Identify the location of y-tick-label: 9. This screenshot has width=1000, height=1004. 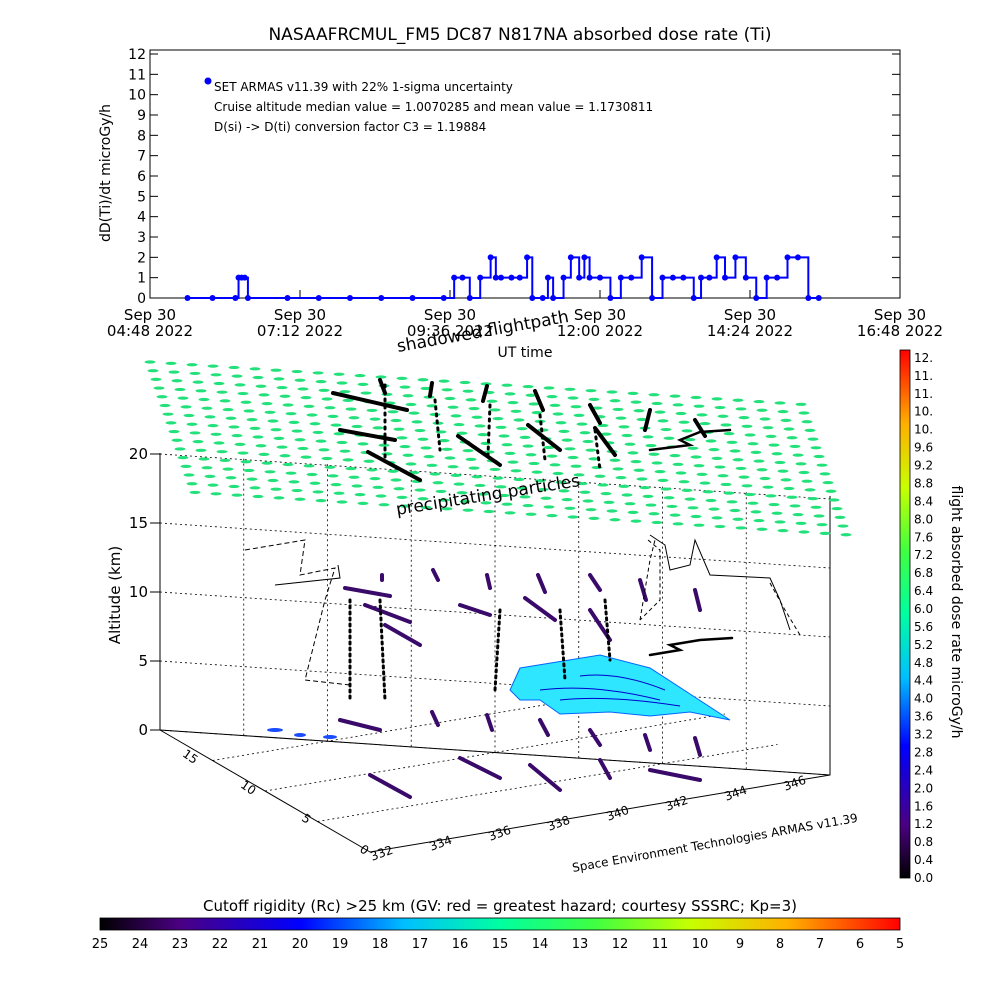
(141, 116).